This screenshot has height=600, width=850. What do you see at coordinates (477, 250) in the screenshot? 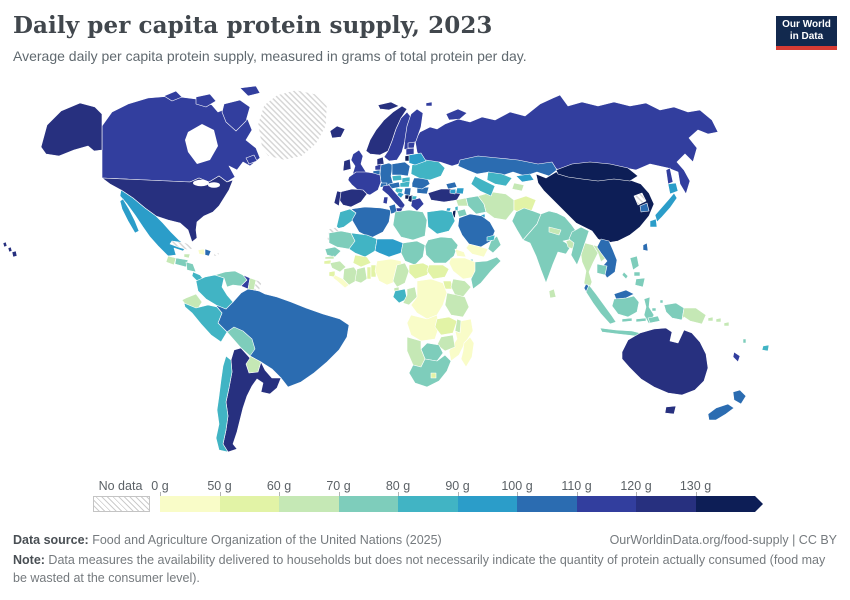
I see `country-yemen` at bounding box center [477, 250].